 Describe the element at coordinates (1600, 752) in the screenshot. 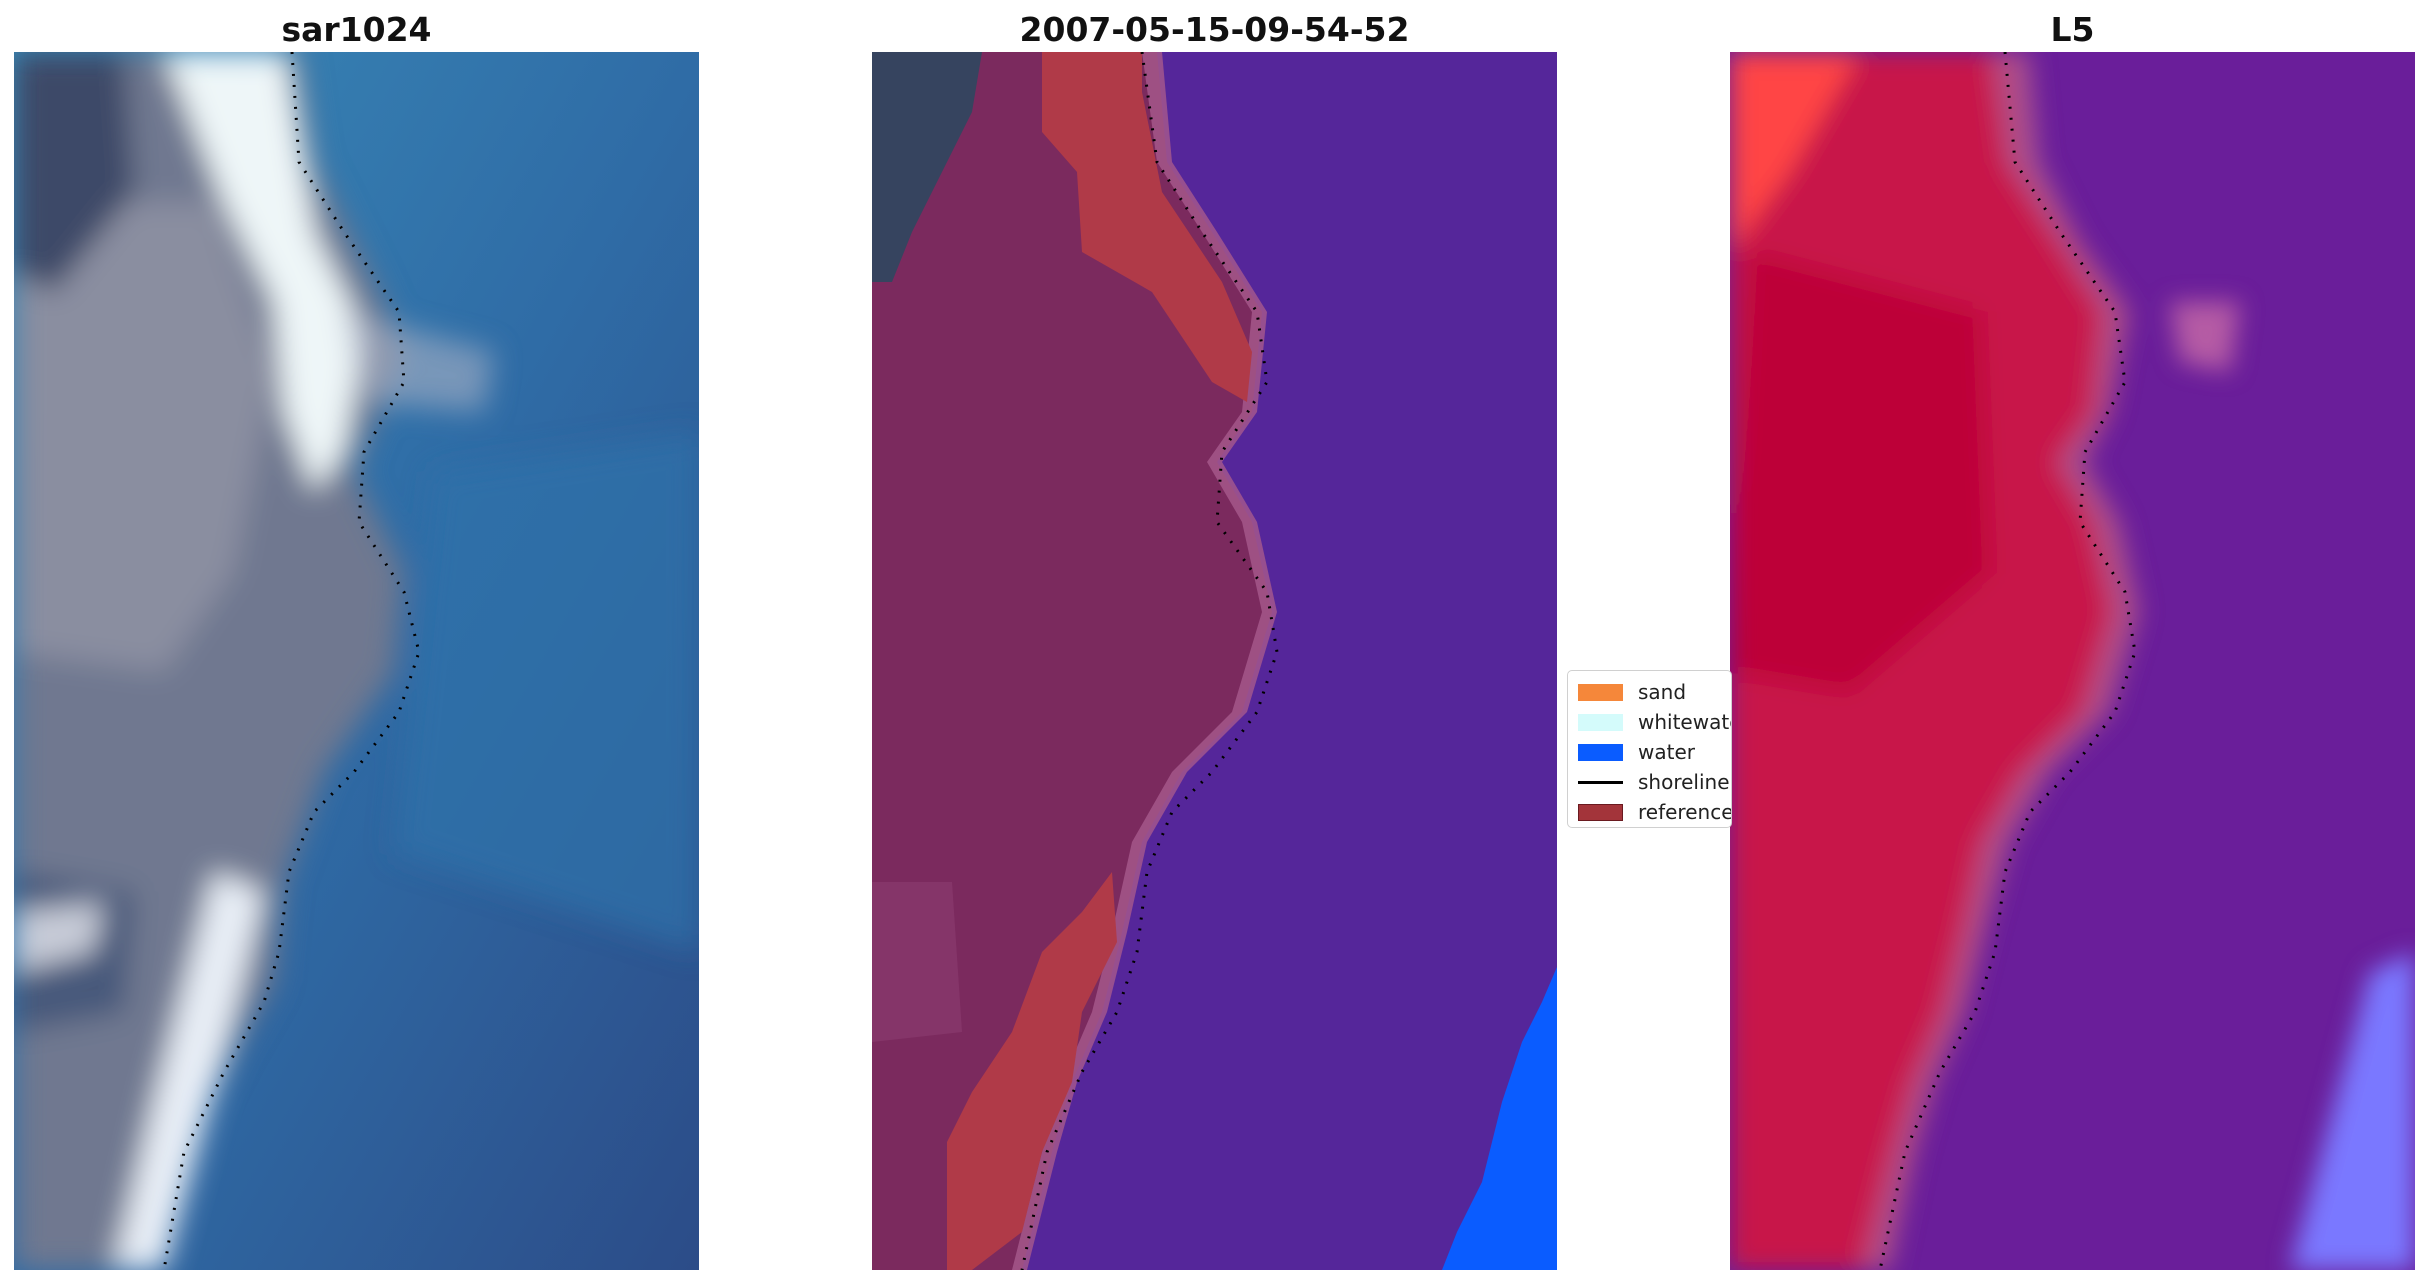

I see `water-swatch` at that location.